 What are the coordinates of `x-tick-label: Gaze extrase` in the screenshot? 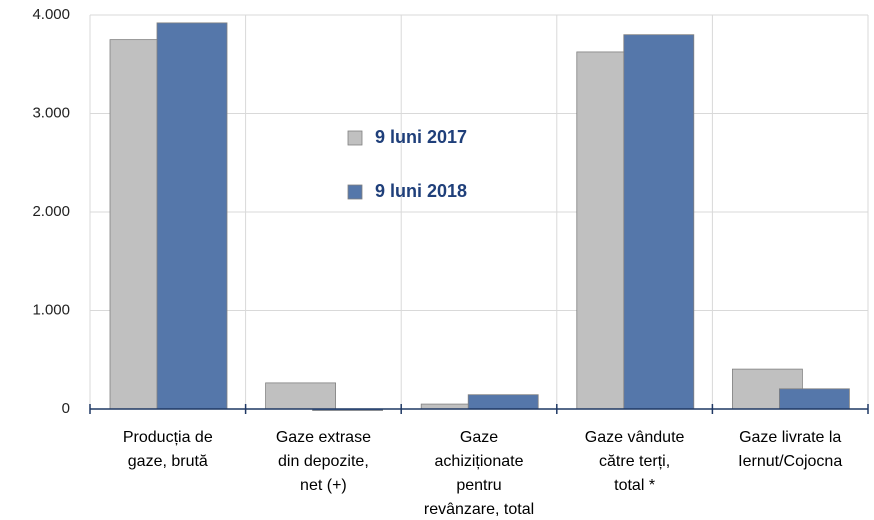 It's located at (323, 437).